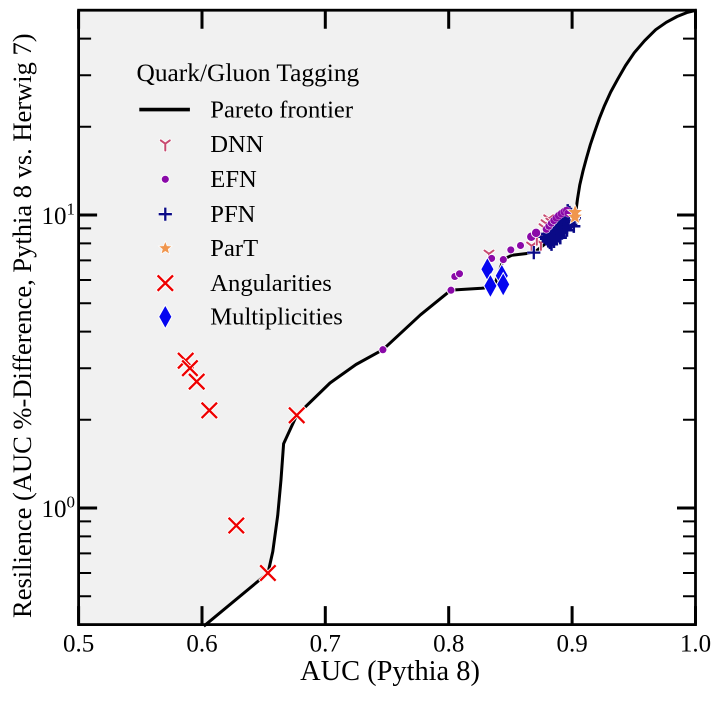  I want to click on svg-text: Pareto frontier, so click(281, 110).